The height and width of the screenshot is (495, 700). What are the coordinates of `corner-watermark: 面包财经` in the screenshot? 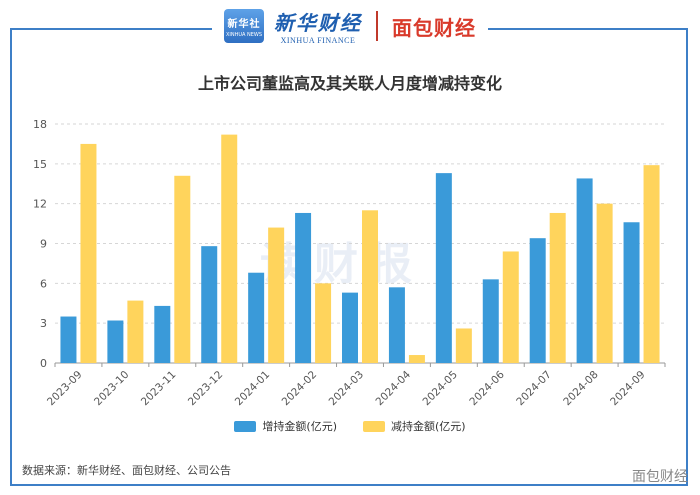 It's located at (660, 477).